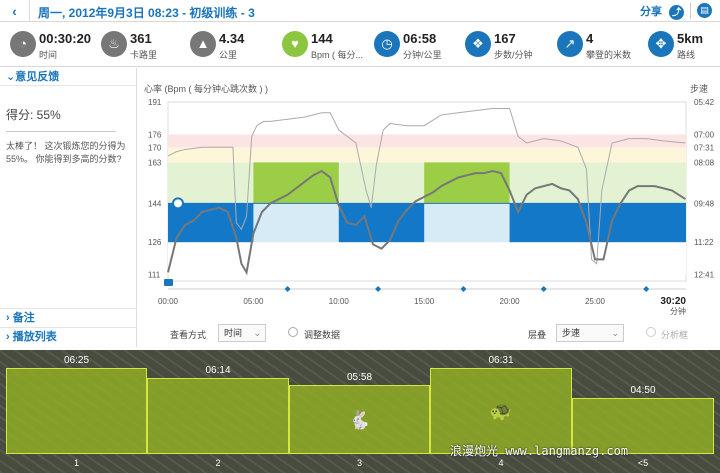  Describe the element at coordinates (15, 11) in the screenshot. I see `chevron-left-icon: ‹` at that location.